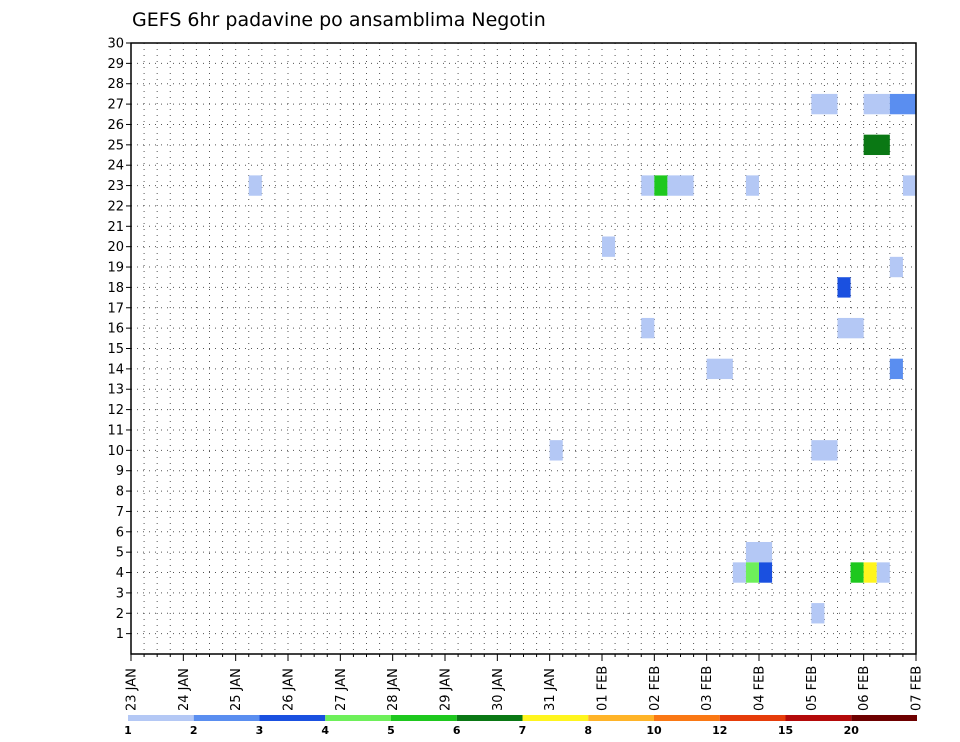 The width and height of the screenshot is (960, 742). I want to click on x-tick-label: 01 FEB, so click(603, 688).